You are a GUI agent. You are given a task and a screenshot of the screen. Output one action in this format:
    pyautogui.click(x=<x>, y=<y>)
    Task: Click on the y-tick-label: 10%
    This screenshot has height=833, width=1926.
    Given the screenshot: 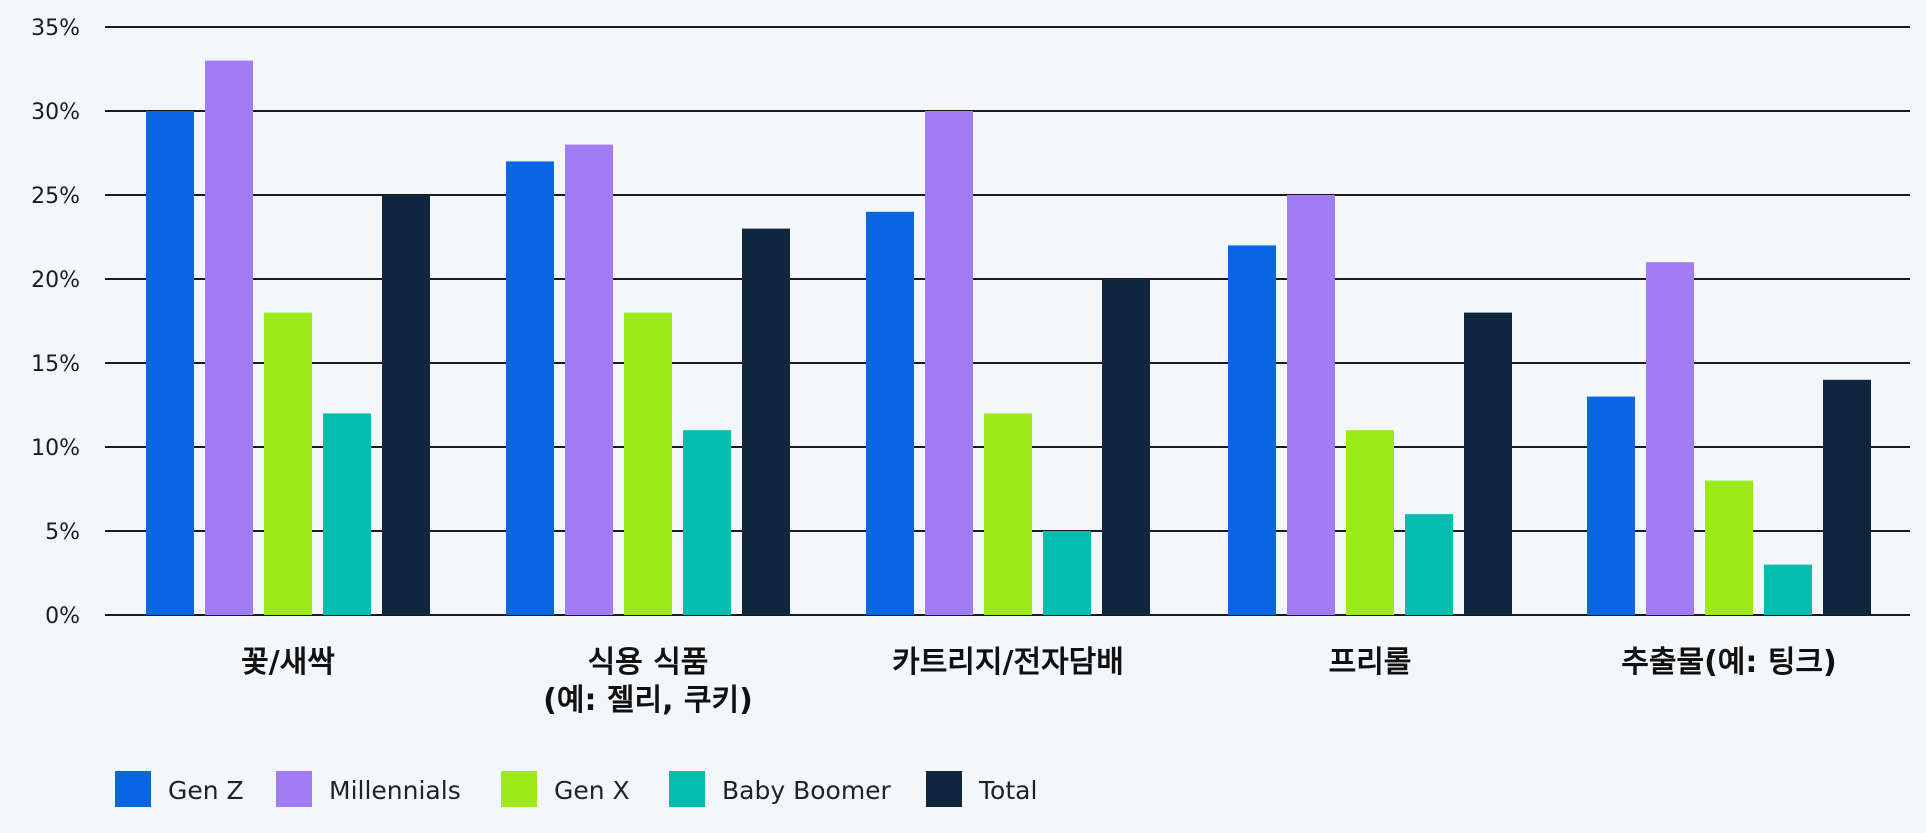 What is the action you would take?
    pyautogui.click(x=55, y=448)
    